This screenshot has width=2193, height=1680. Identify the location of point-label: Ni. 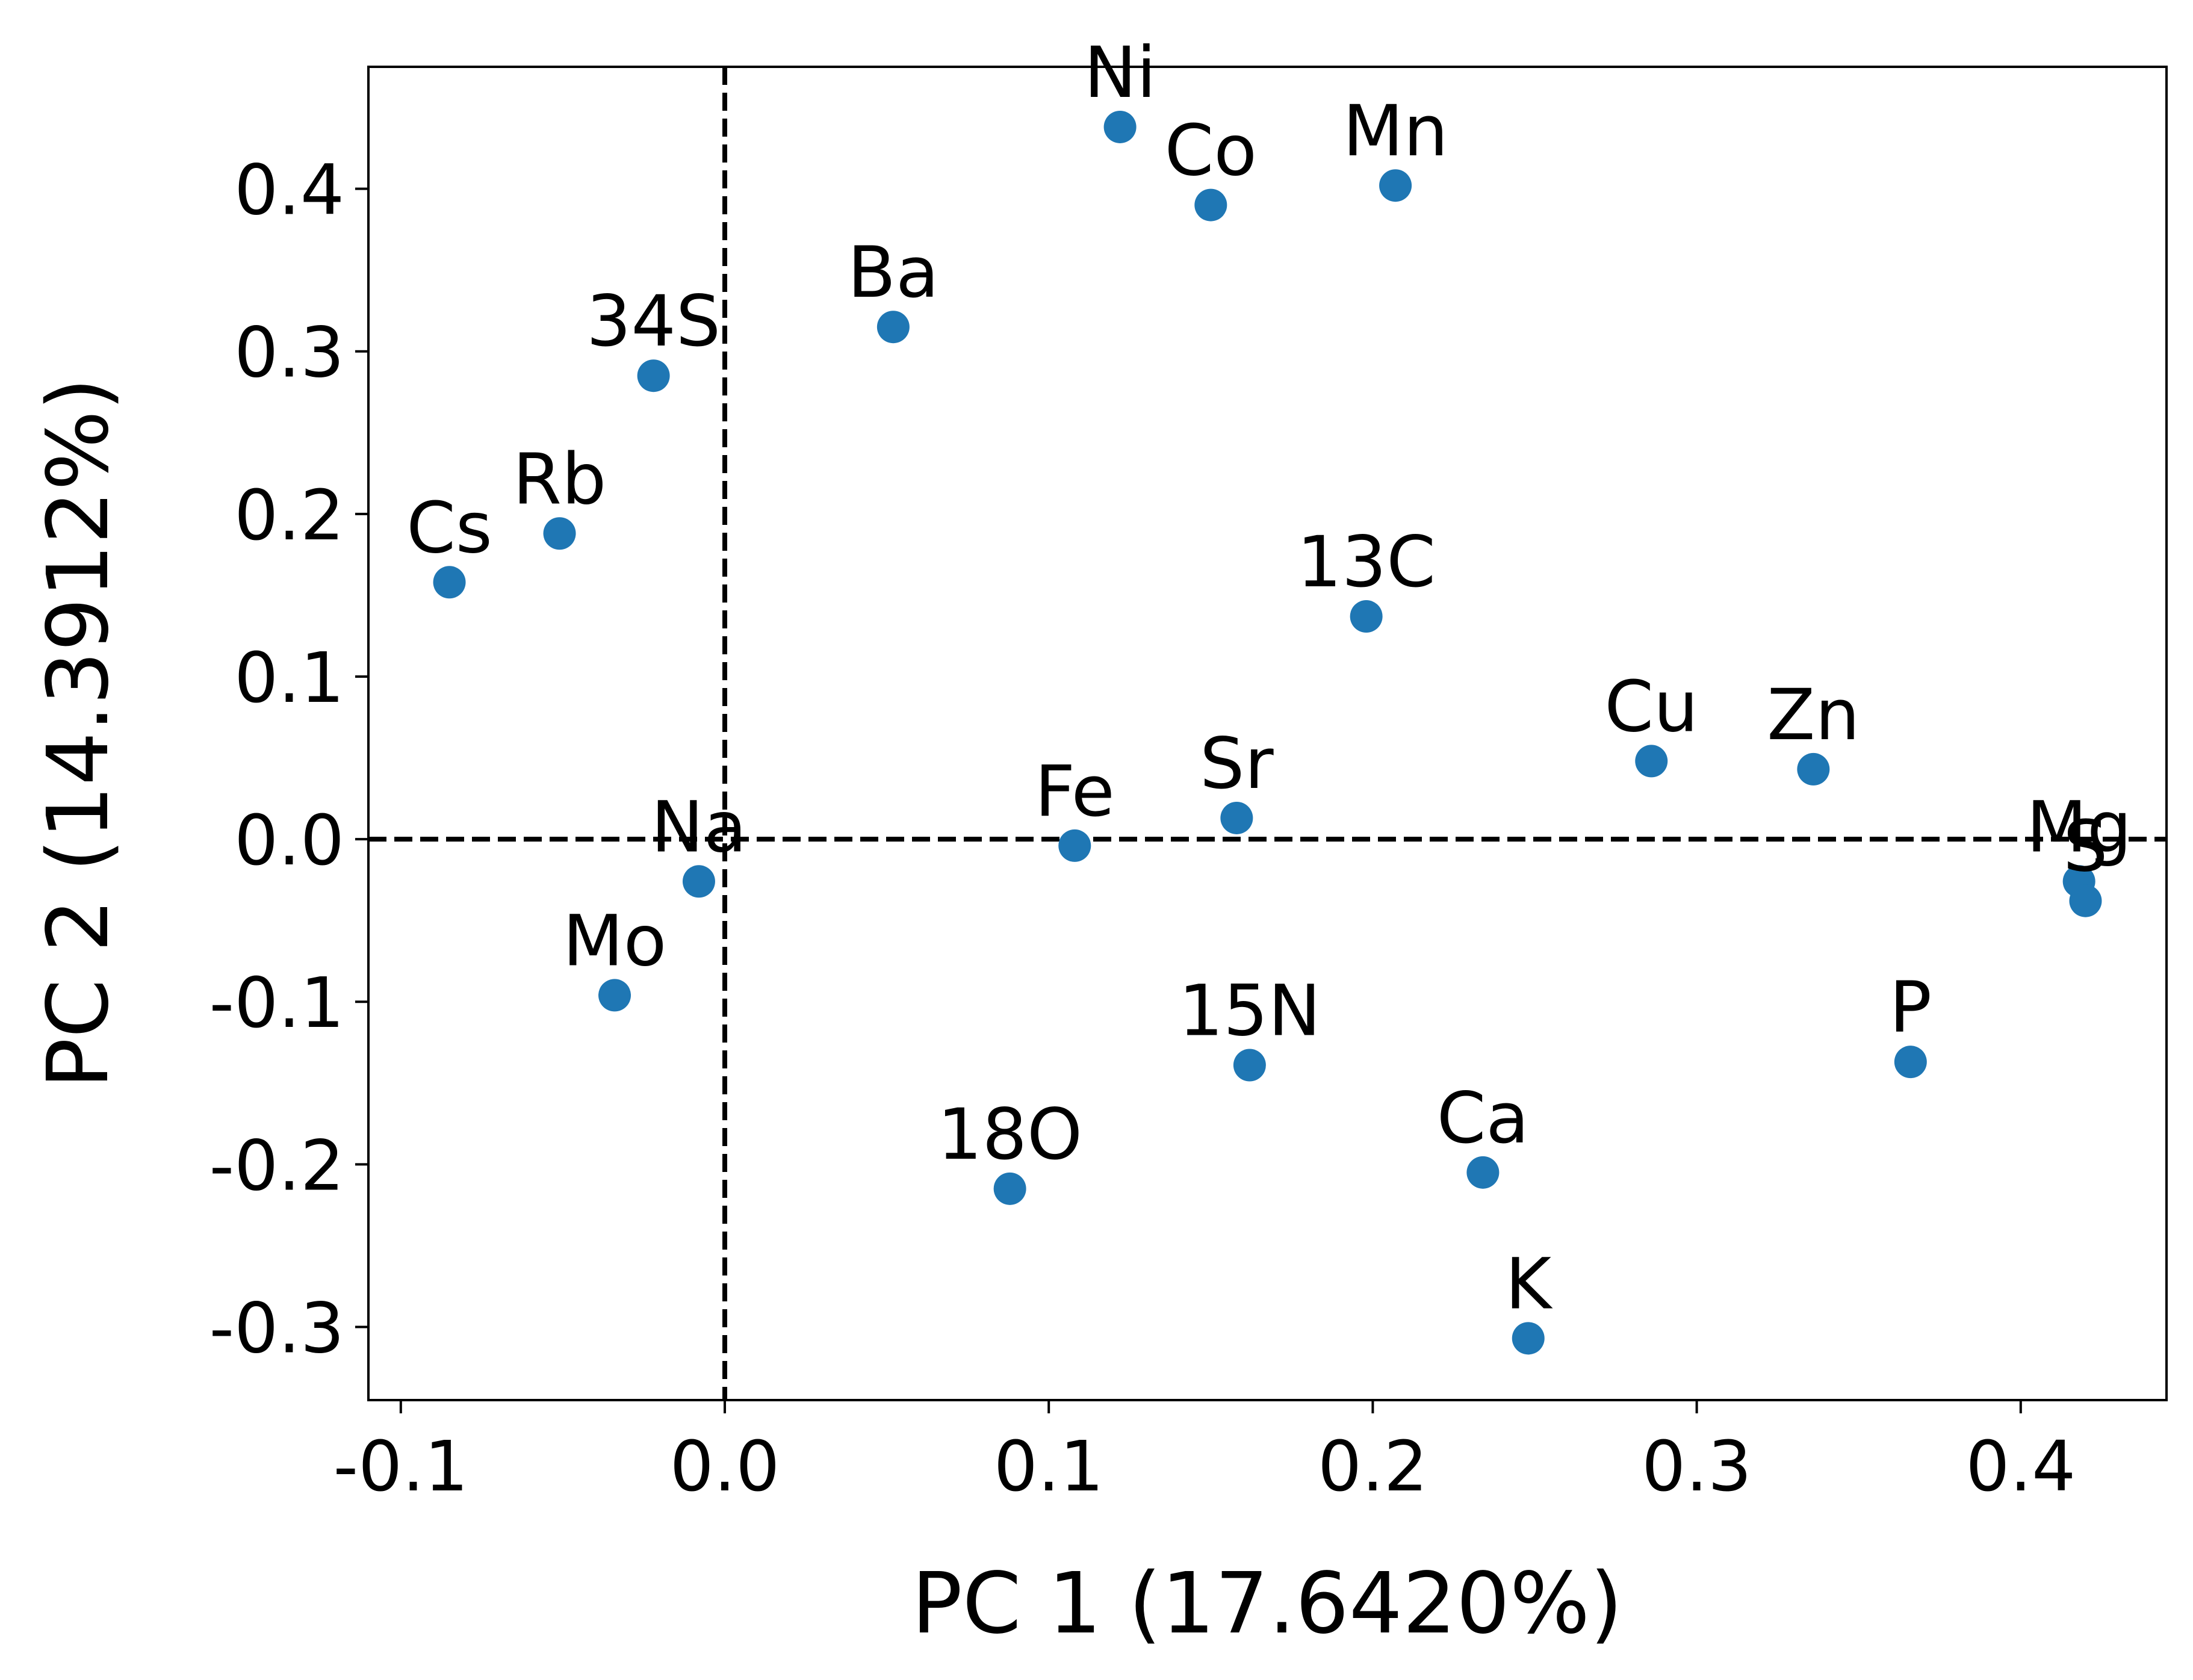
(1120, 72).